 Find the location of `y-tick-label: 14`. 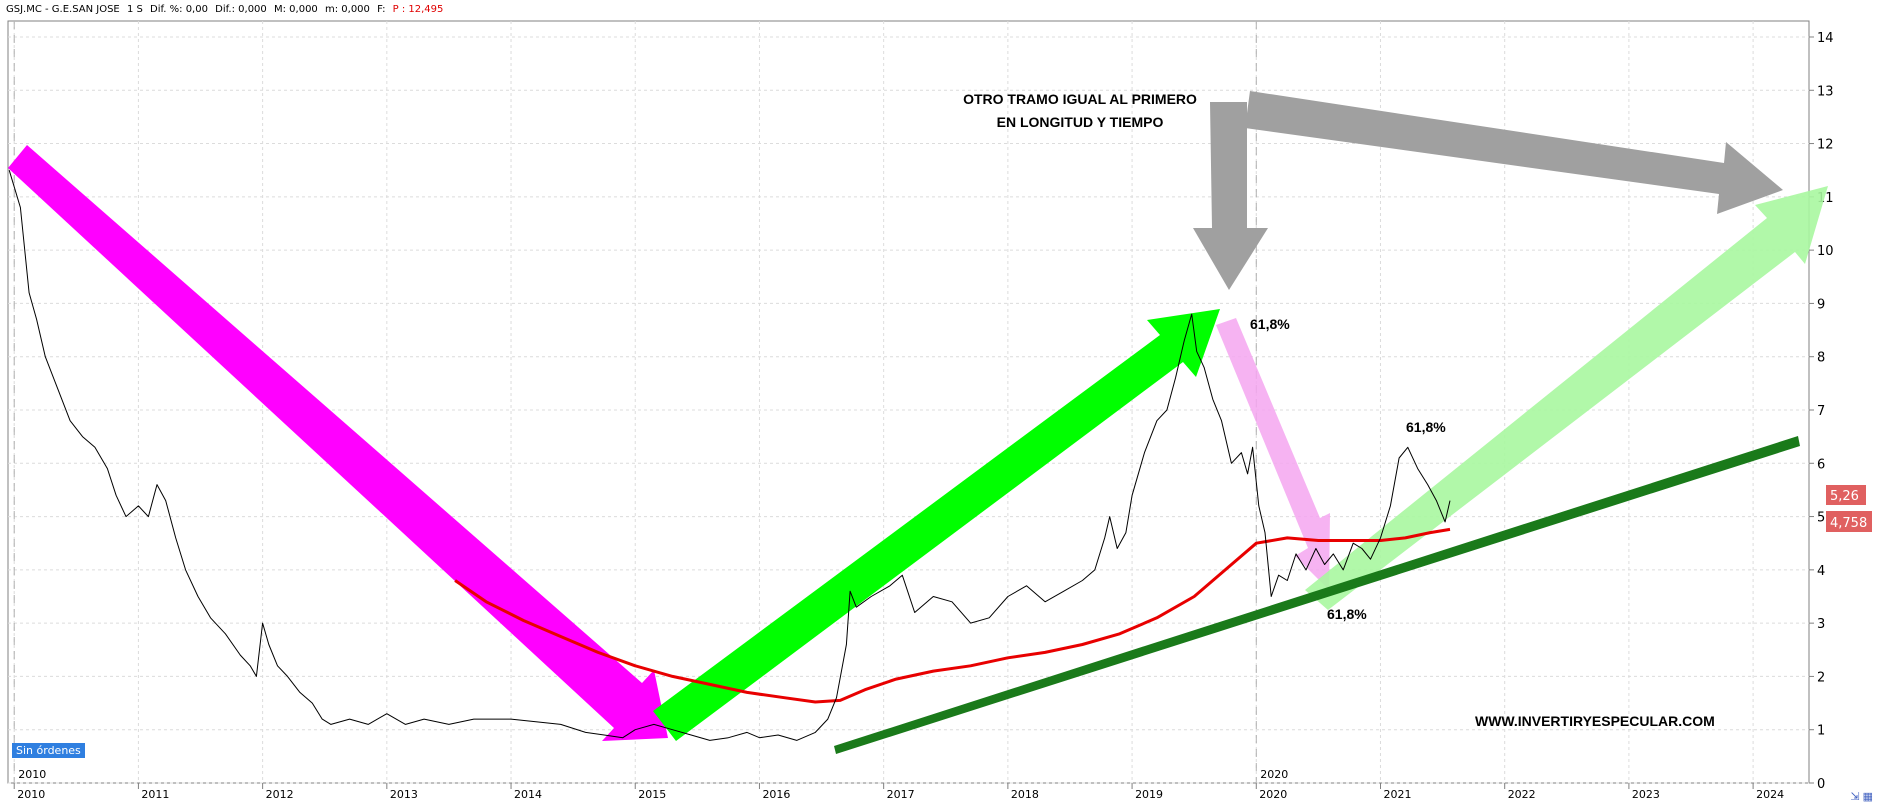

y-tick-label: 14 is located at coordinates (1825, 38).